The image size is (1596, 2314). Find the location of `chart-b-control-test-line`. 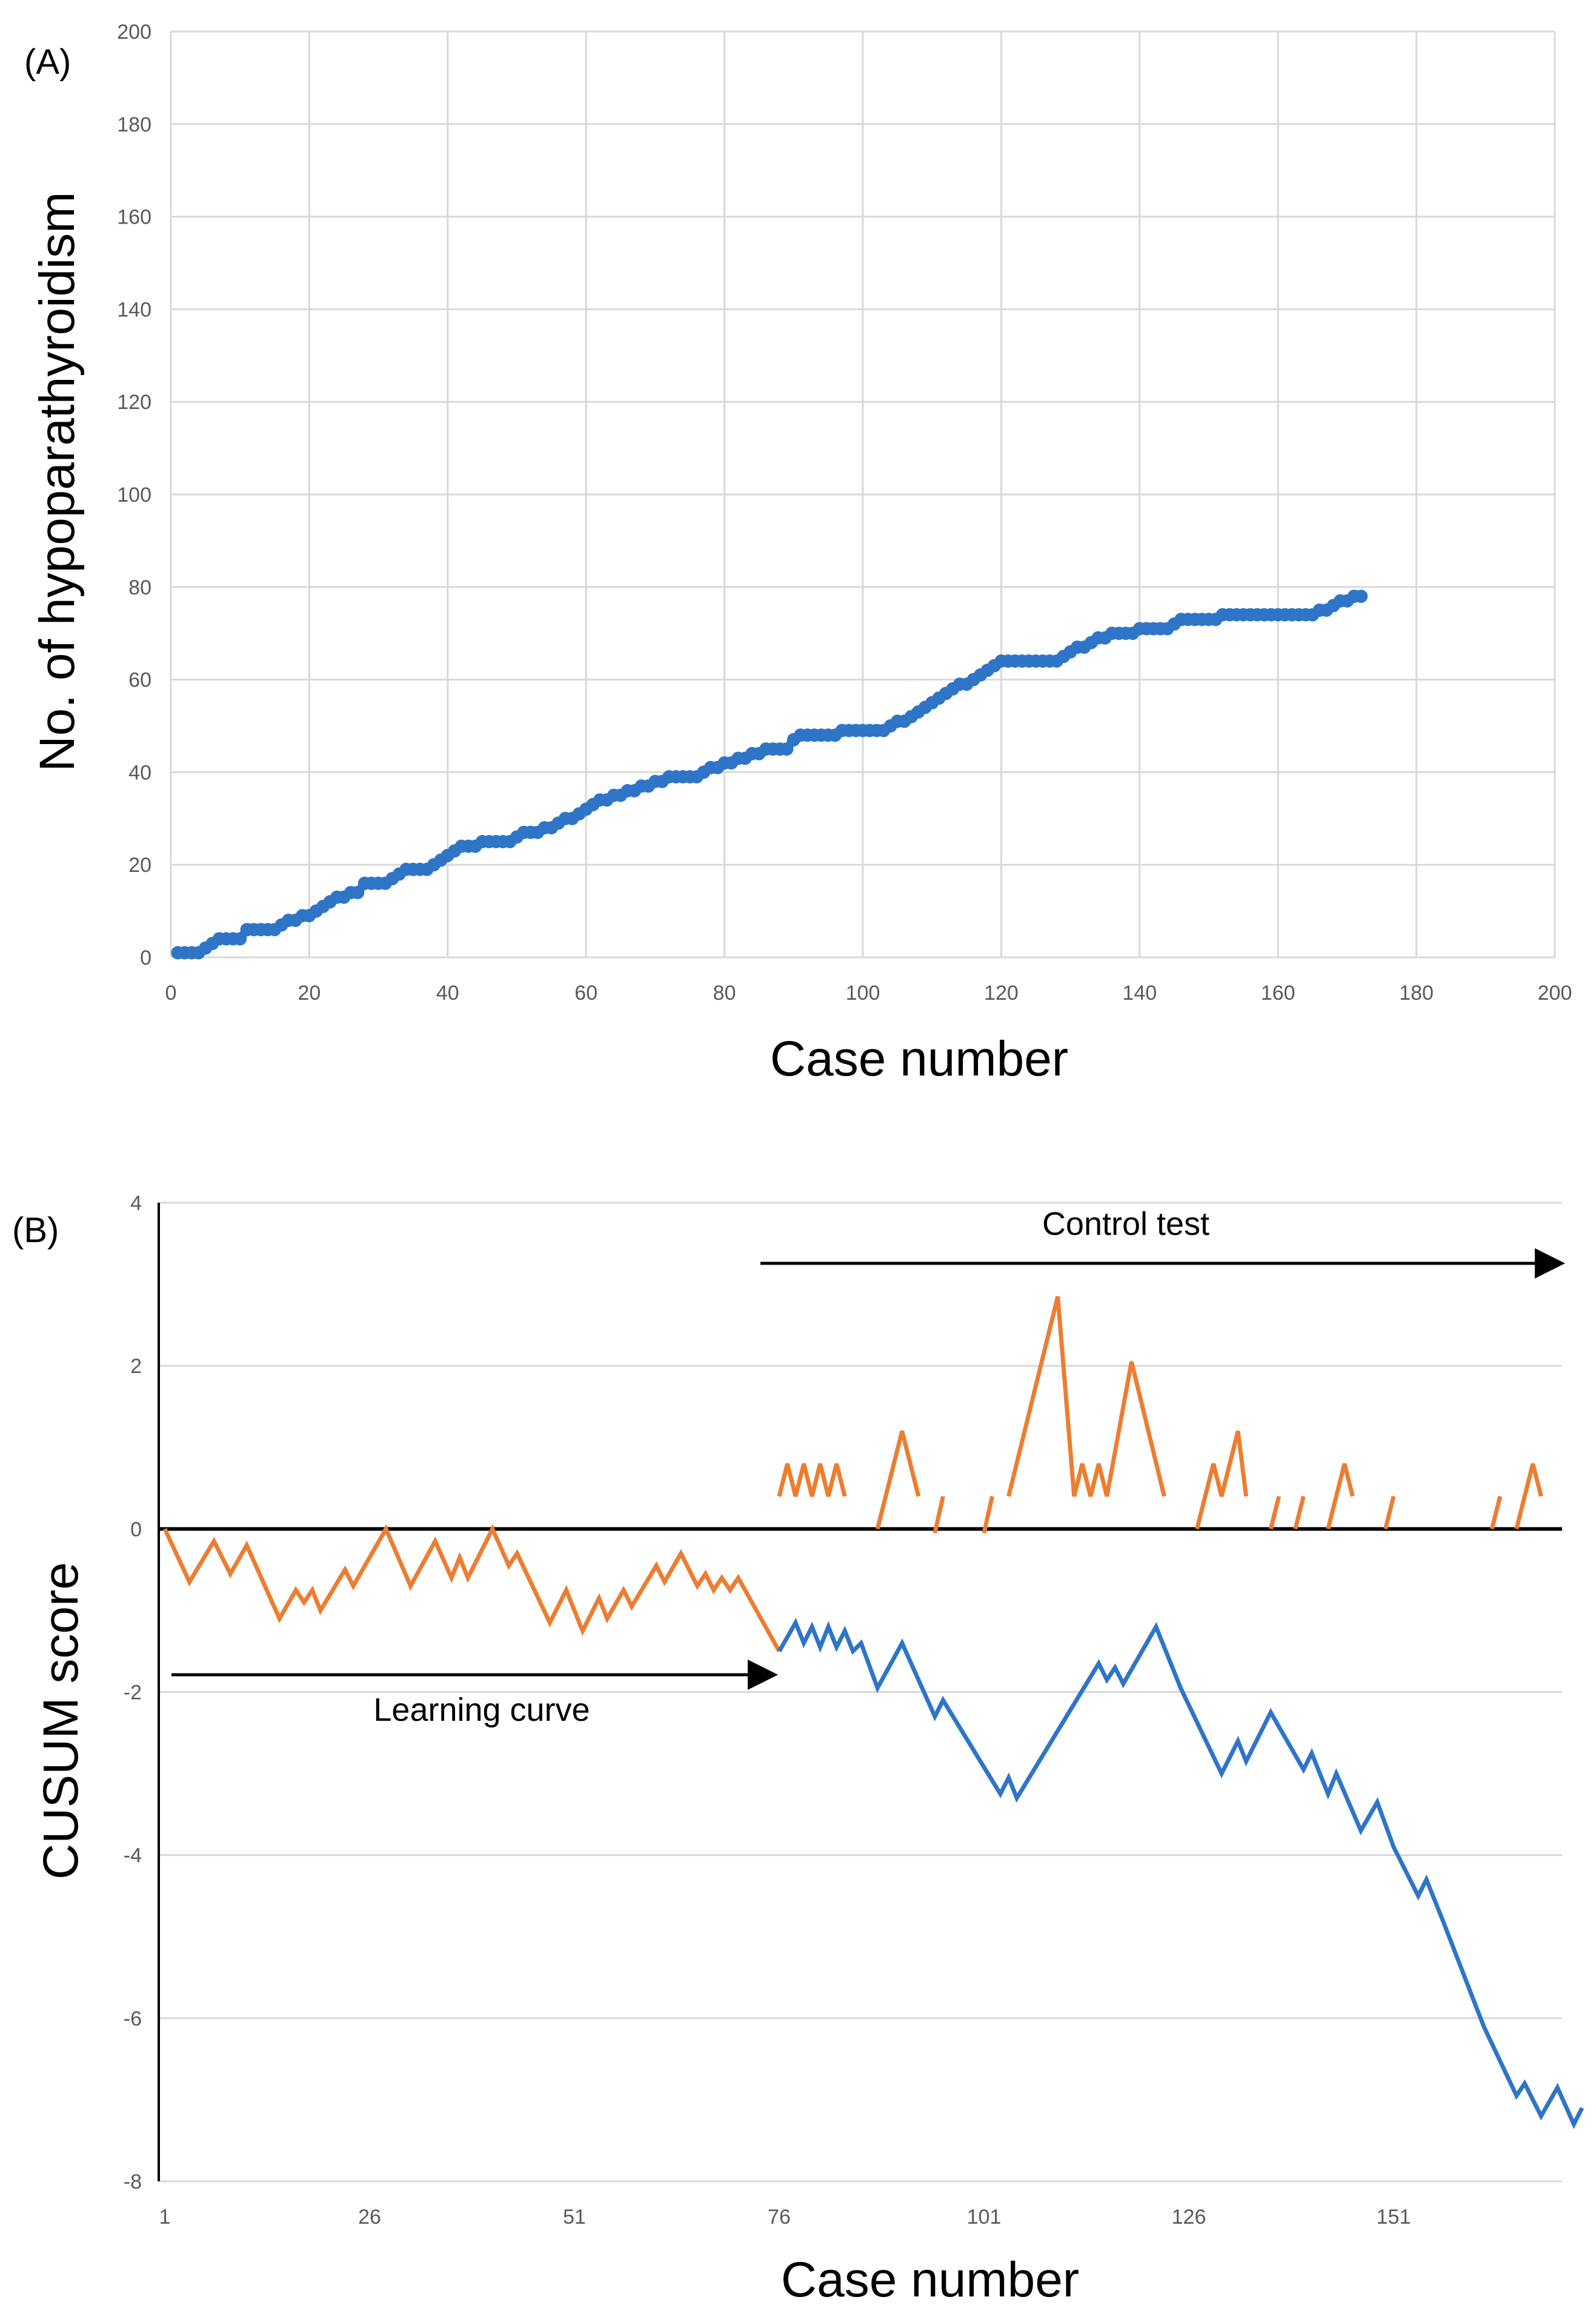

chart-b-control-test-line is located at coordinates (1180, 1874).